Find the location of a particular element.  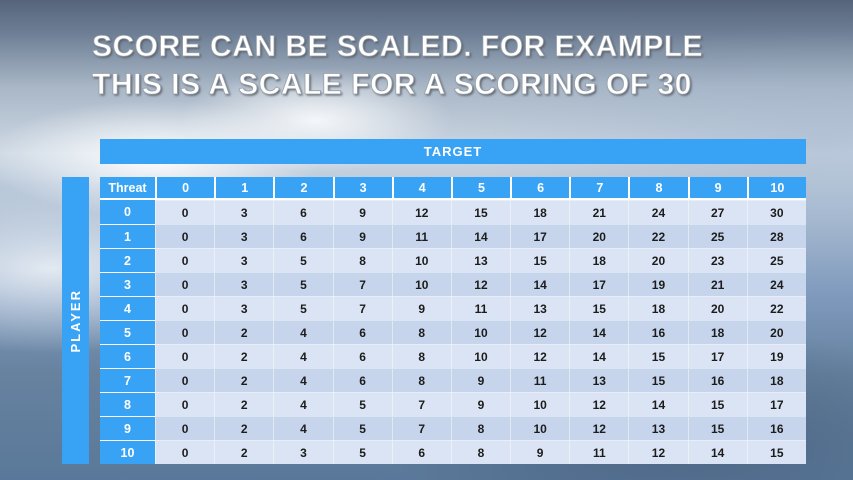

table-row: 10 0 2 3 5 6 8 9 11 12 14 15 is located at coordinates (453, 452).